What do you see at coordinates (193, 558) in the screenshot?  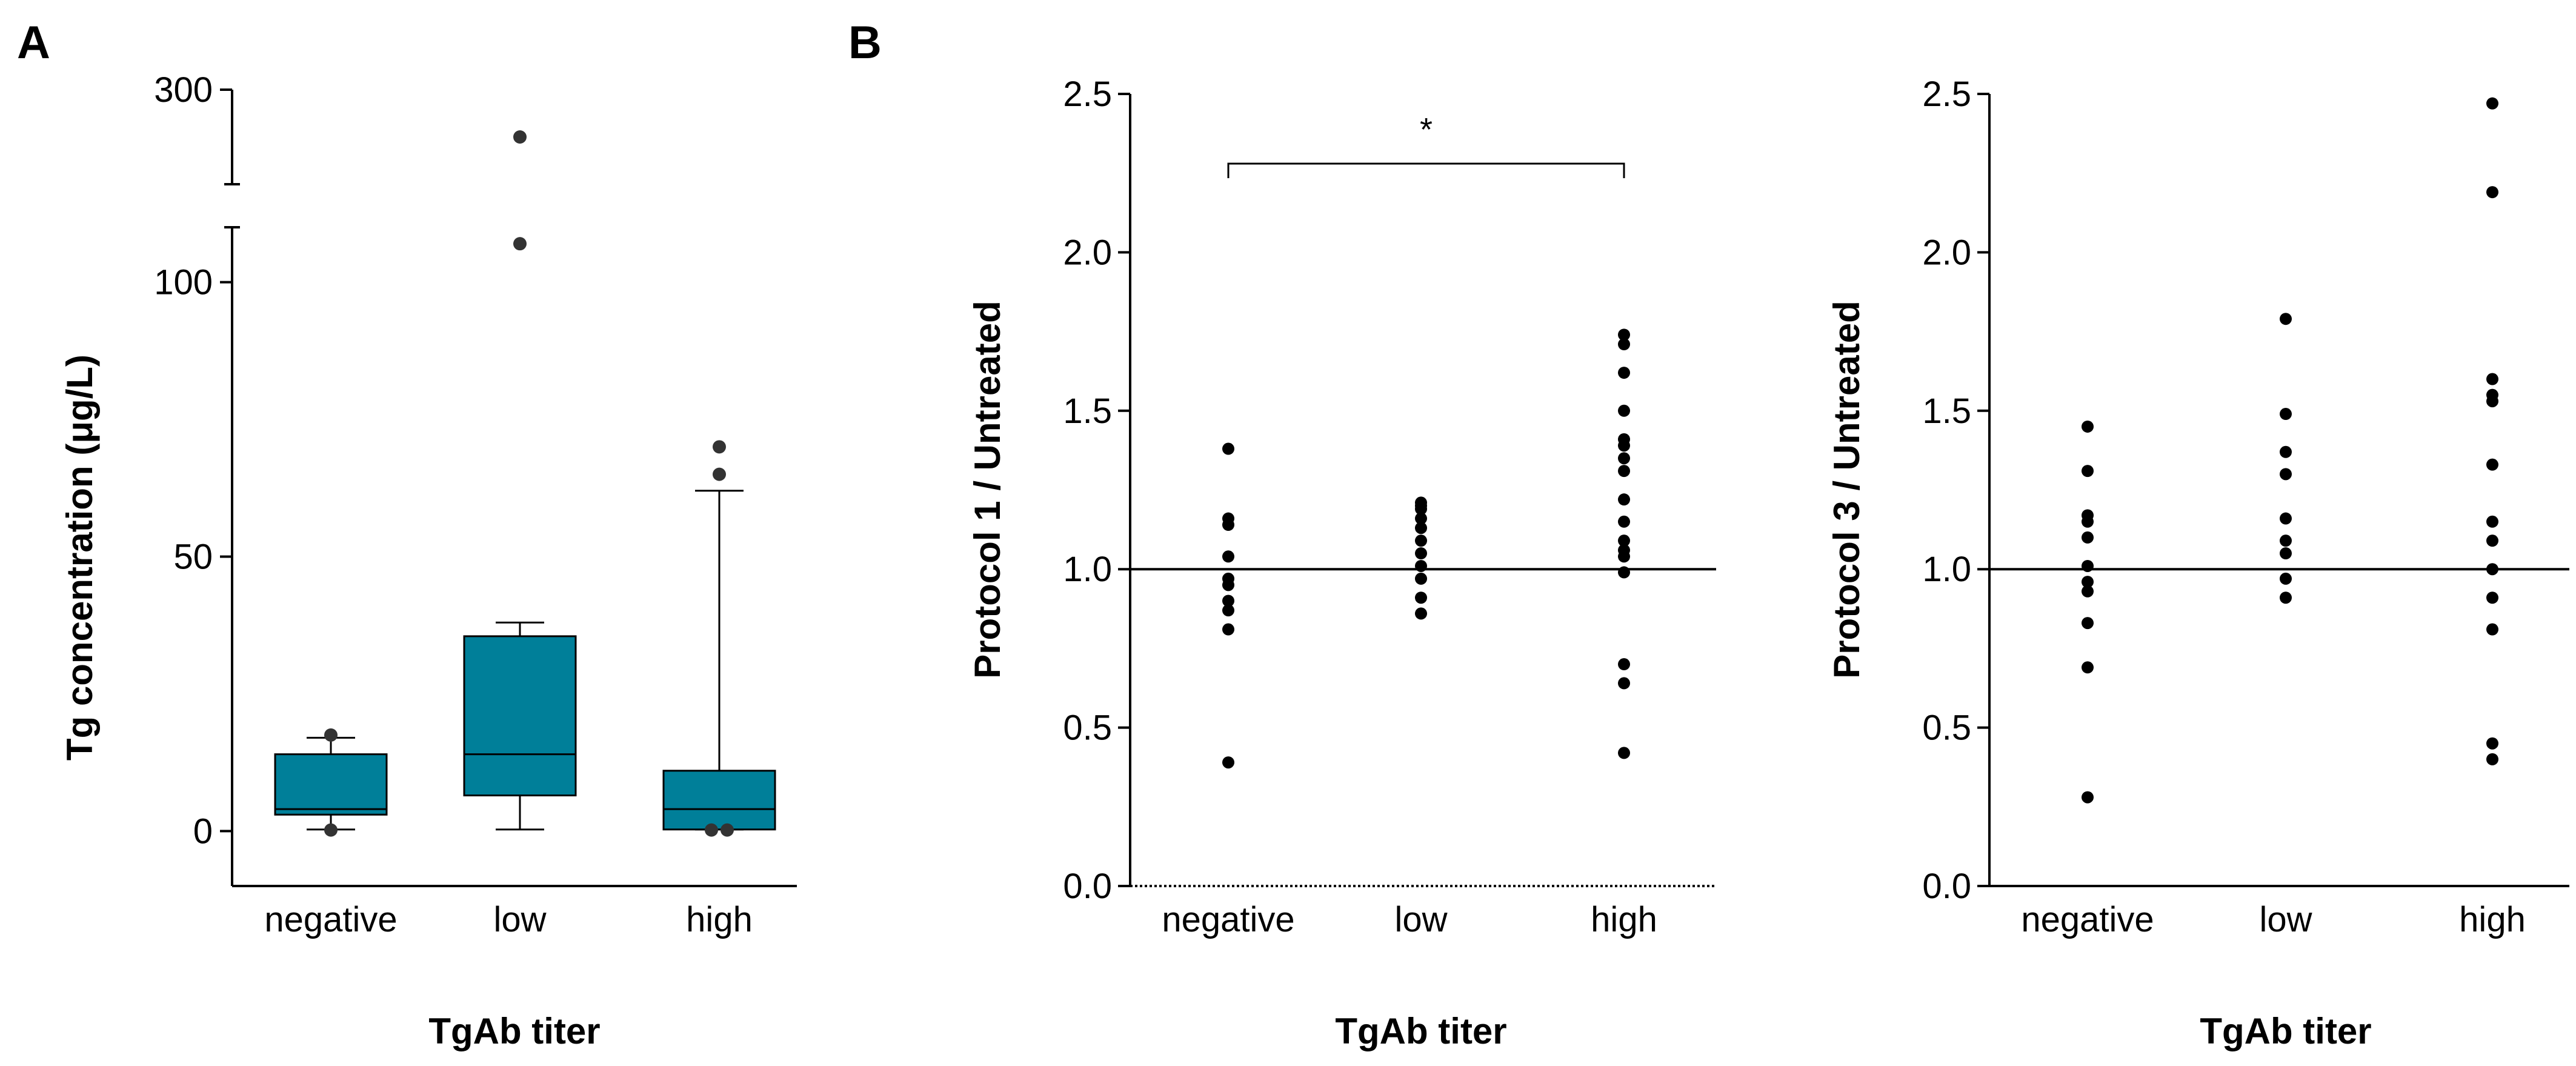 I see `y-tick-label: 50` at bounding box center [193, 558].